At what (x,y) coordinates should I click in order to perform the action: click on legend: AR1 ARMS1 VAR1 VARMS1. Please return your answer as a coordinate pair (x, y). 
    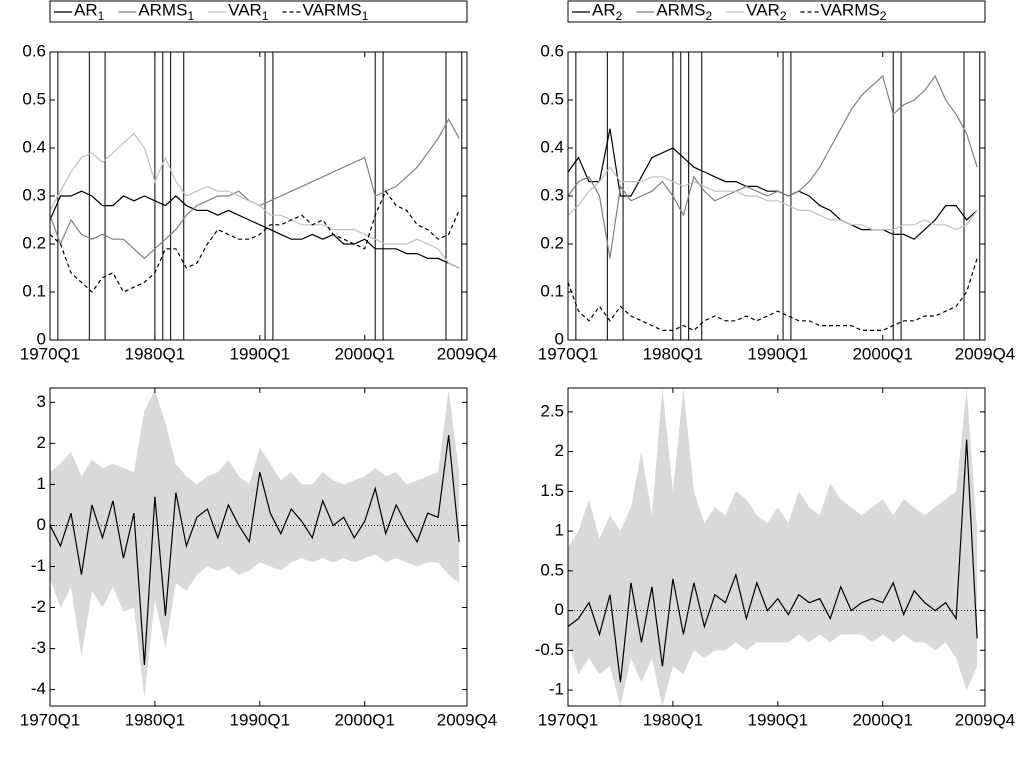
    Looking at the image, I should click on (258, 11).